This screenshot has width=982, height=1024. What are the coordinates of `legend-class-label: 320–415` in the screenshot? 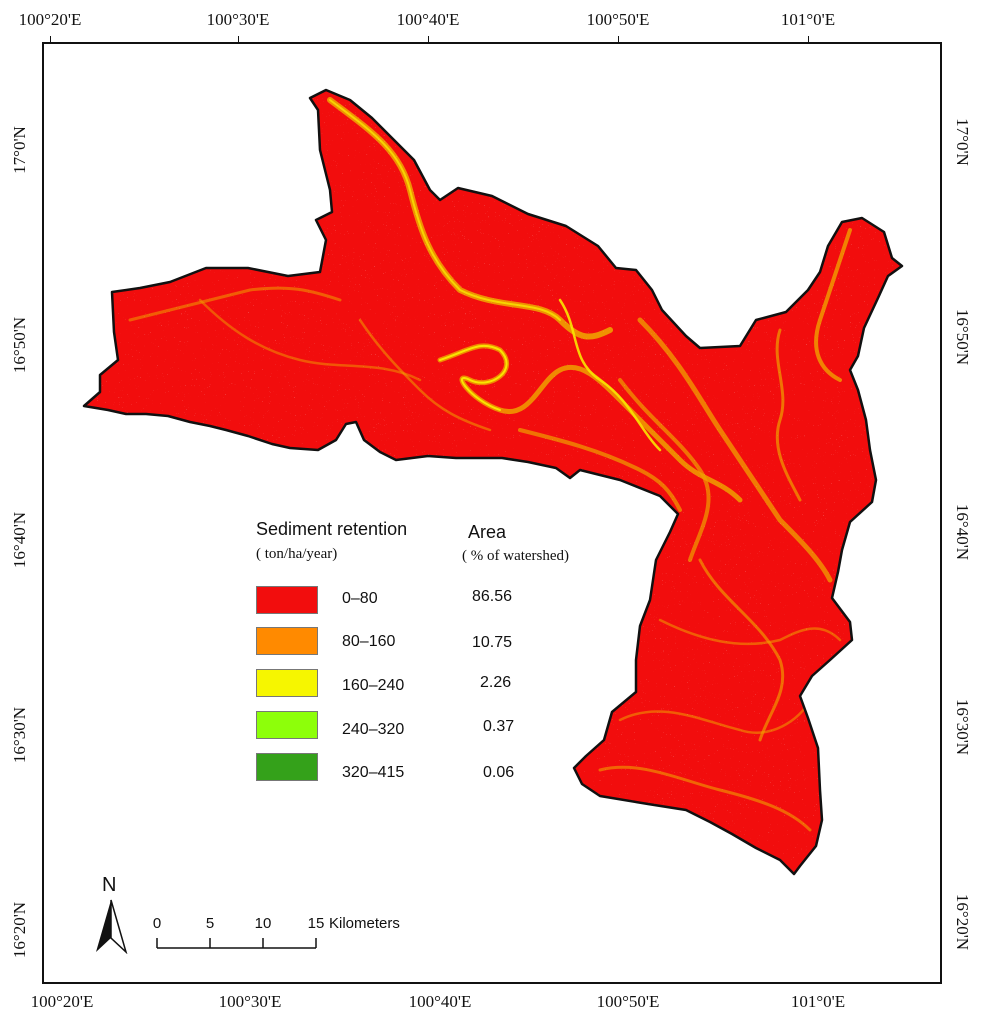 It's located at (373, 772).